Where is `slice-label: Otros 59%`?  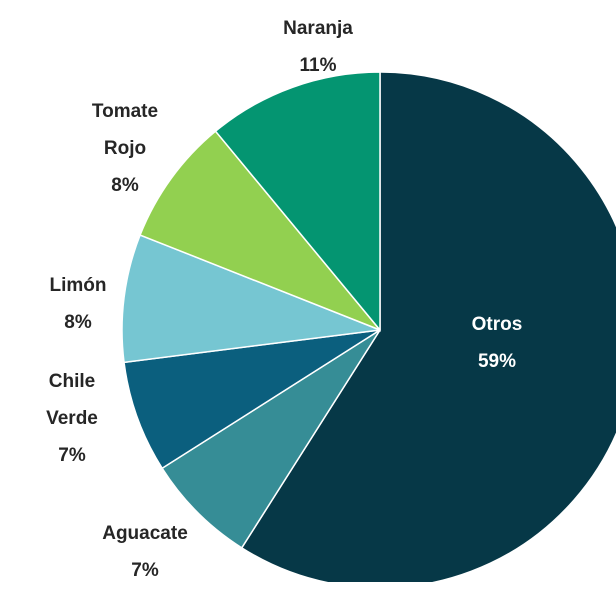
slice-label: Otros 59% is located at coordinates (497, 343).